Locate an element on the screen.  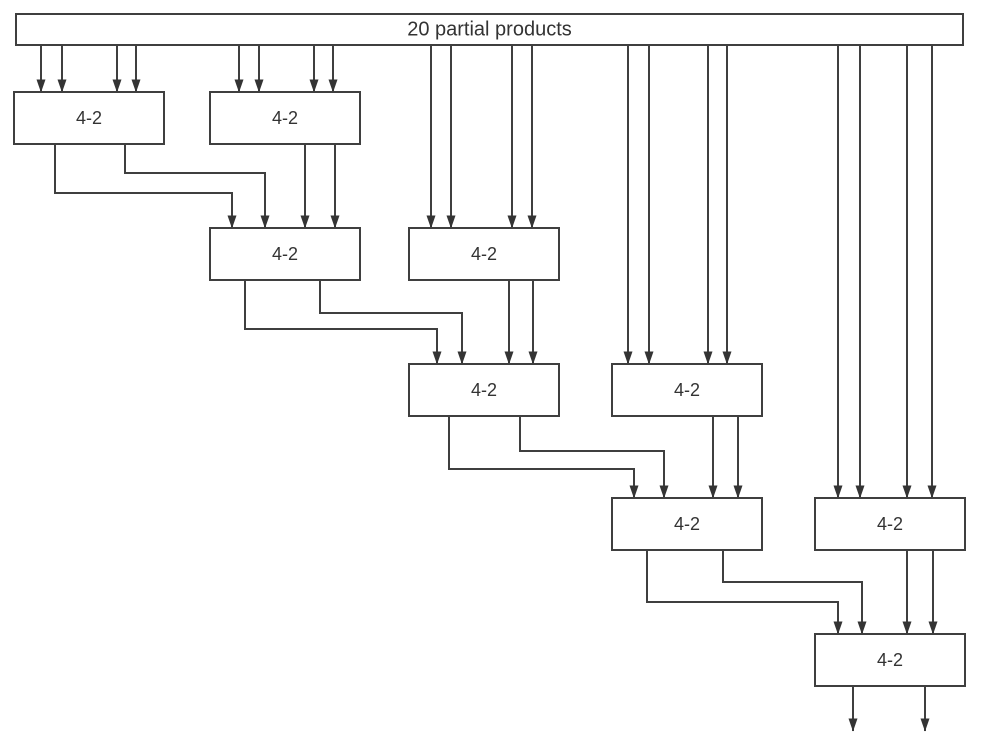
compressor-box-label-stage1-right: 4-2 is located at coordinates (285, 118).